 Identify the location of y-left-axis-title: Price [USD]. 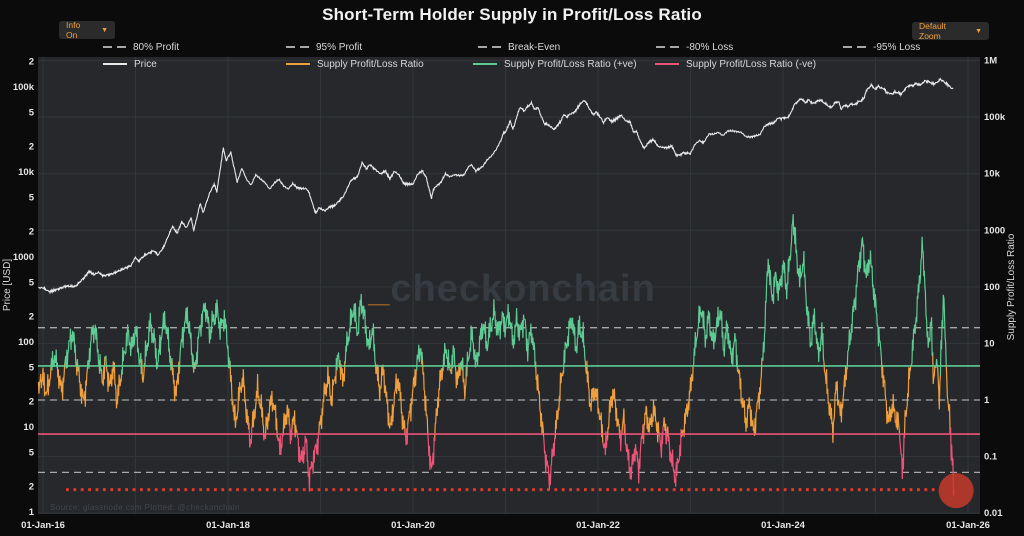
(7, 285).